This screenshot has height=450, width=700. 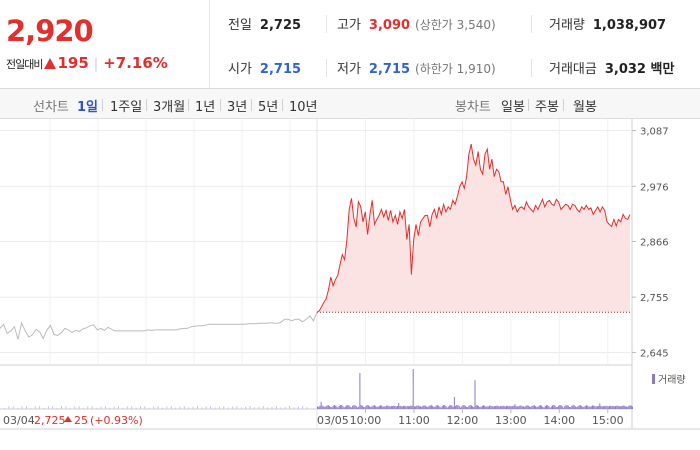 What do you see at coordinates (19, 420) in the screenshot?
I see `x-tick-label: 03/04` at bounding box center [19, 420].